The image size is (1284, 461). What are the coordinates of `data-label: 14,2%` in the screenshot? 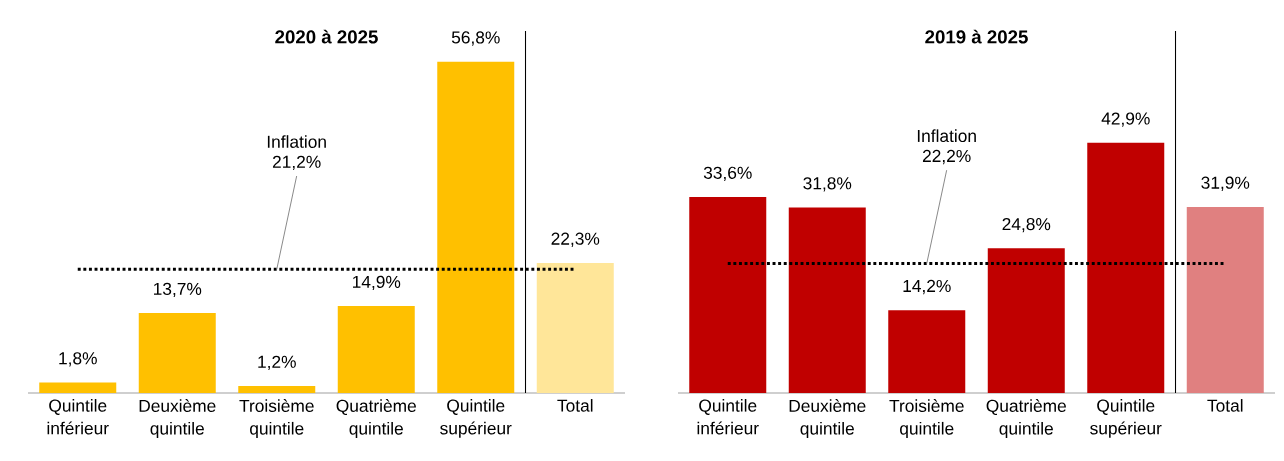 It's located at (927, 287).